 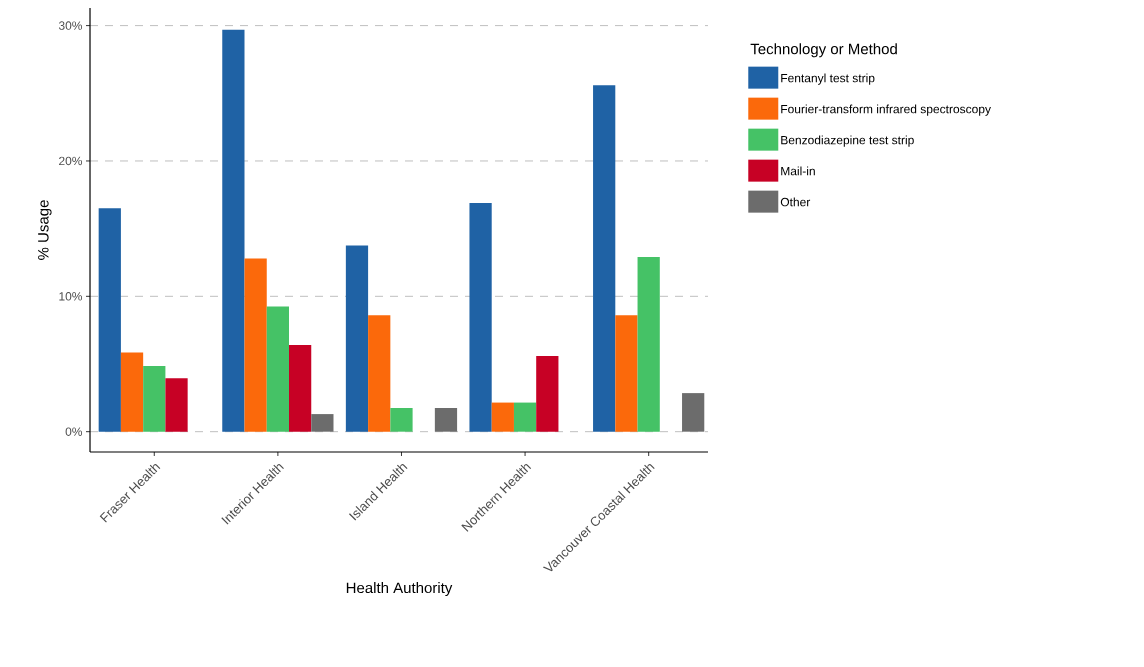 I want to click on legend-label: Other, so click(x=795, y=202).